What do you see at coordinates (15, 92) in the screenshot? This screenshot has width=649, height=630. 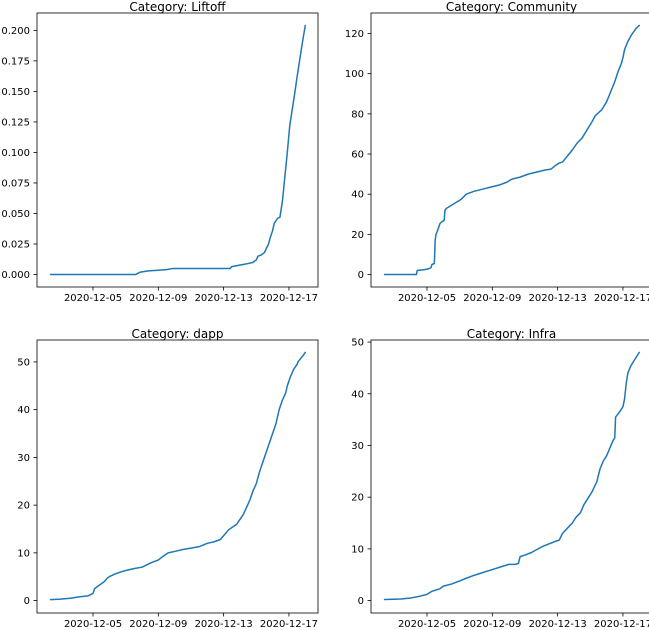 I see `y-tick-label: 0.150` at bounding box center [15, 92].